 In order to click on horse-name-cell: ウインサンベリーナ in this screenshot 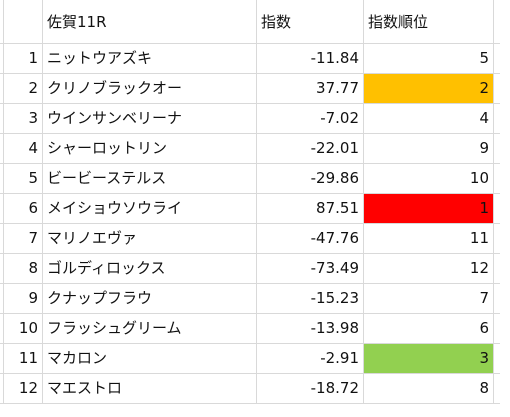, I will do `click(150, 119)`.